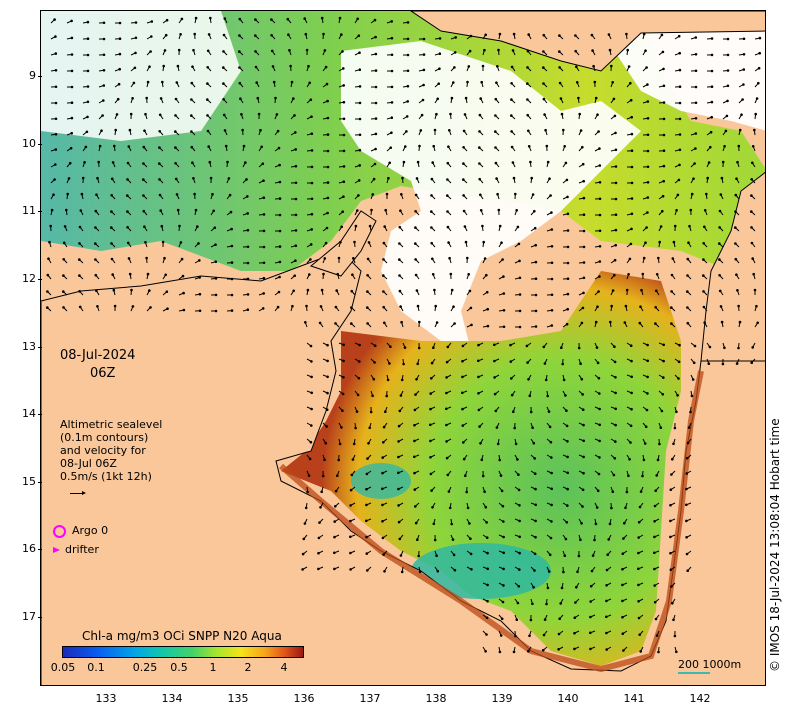 The width and height of the screenshot is (792, 716). What do you see at coordinates (96, 667) in the screenshot?
I see `colorbar-label: 0.1` at bounding box center [96, 667].